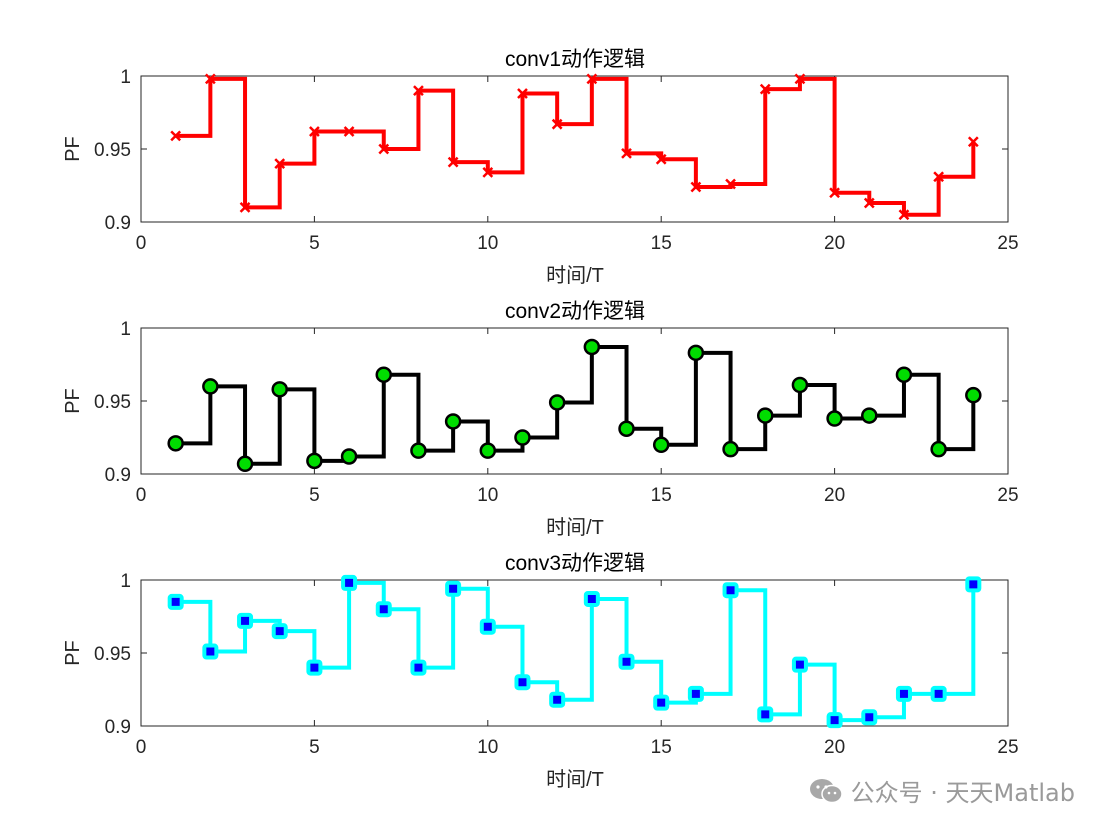 This screenshot has height=834, width=1109. I want to click on watermark-text: 公众号 · 天天Matlab, so click(962, 793).